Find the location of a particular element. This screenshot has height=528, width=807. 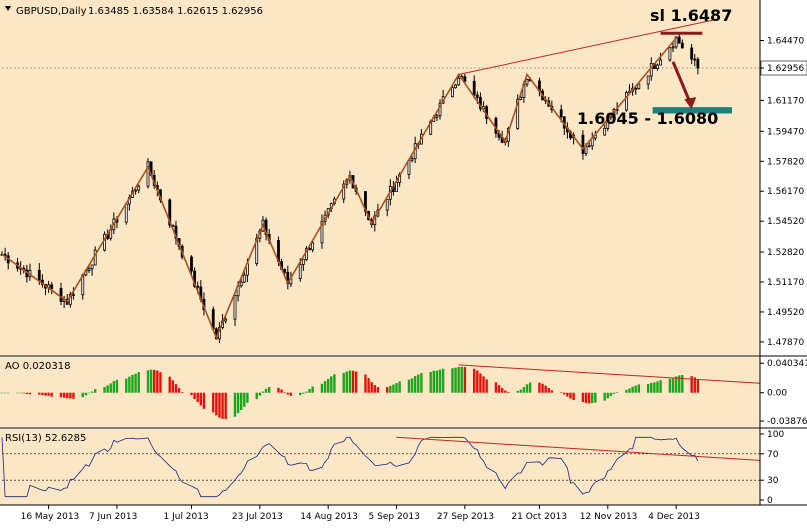

target-zone-rect is located at coordinates (692, 110).